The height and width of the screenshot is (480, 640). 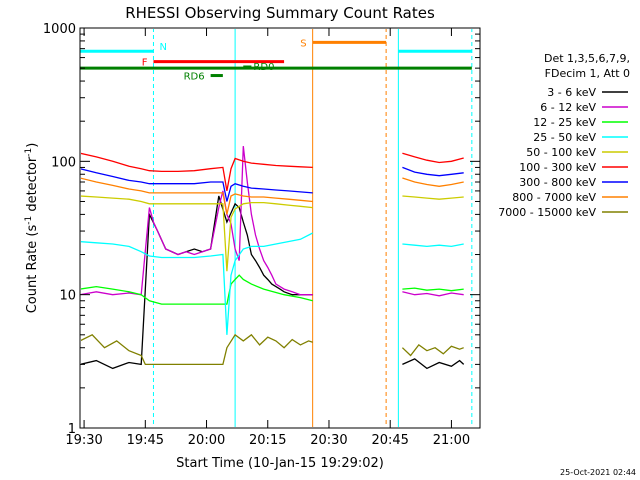 I want to click on legend-label-25-50-kev: 25 - 50 keV, so click(x=564, y=137).